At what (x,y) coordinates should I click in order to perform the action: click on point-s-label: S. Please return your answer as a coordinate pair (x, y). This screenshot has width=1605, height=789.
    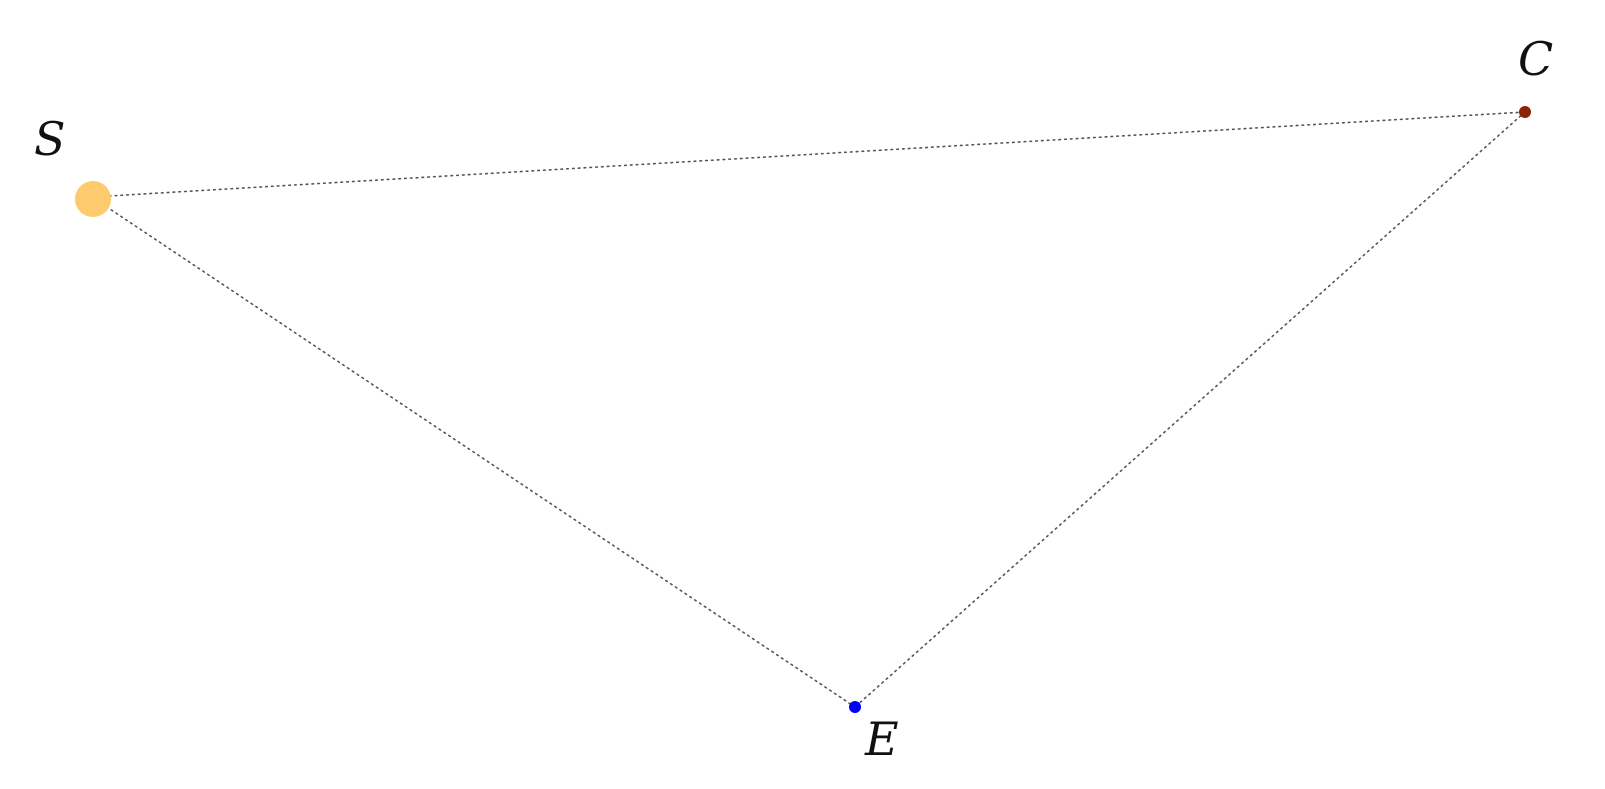
    Looking at the image, I should click on (50, 139).